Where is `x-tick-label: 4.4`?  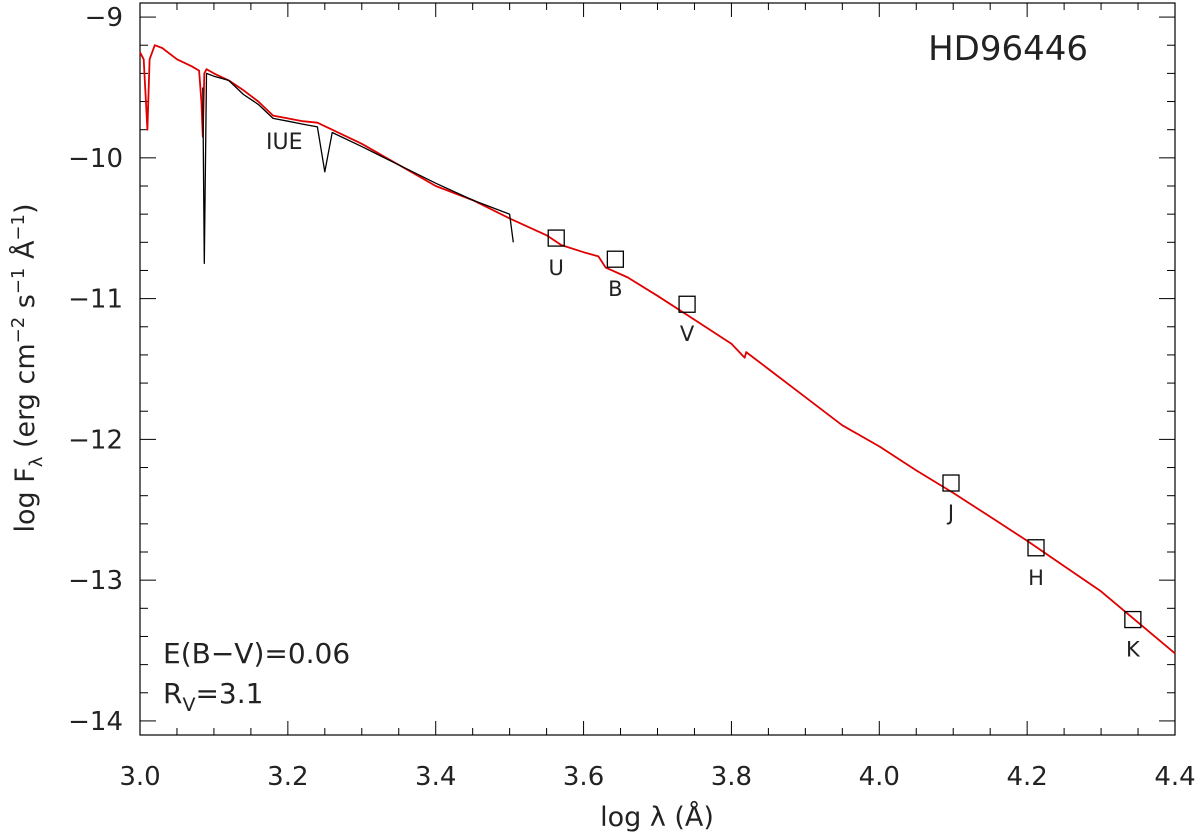
x-tick-label: 4.4 is located at coordinates (1174, 777).